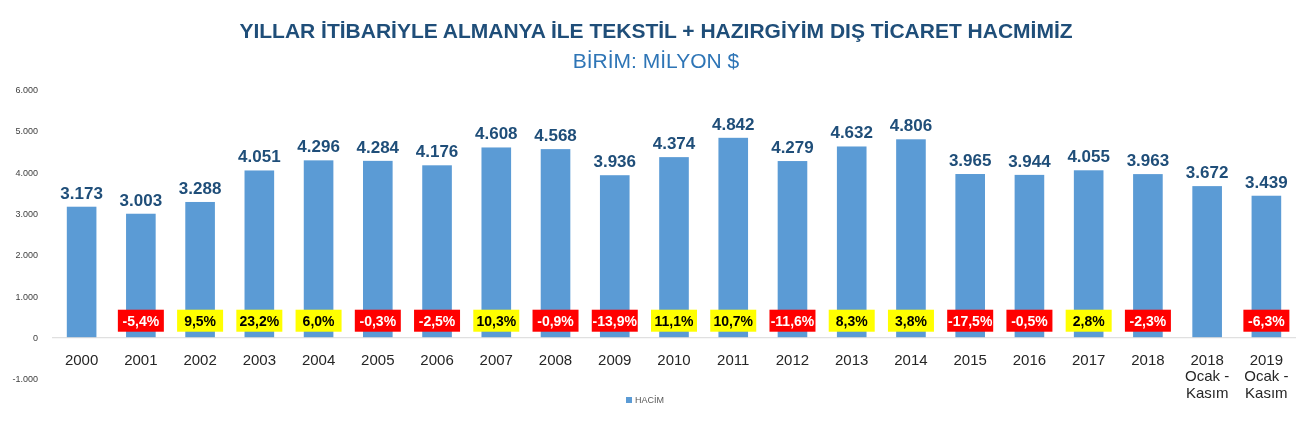  What do you see at coordinates (656, 60) in the screenshot?
I see `chart-subtitle: BİRİM: MİLYON $` at bounding box center [656, 60].